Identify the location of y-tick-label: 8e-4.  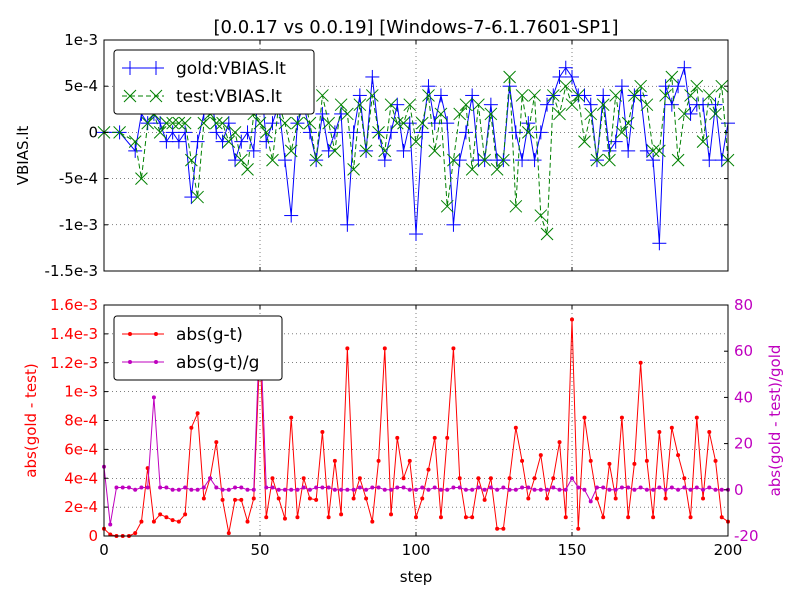
(81, 421).